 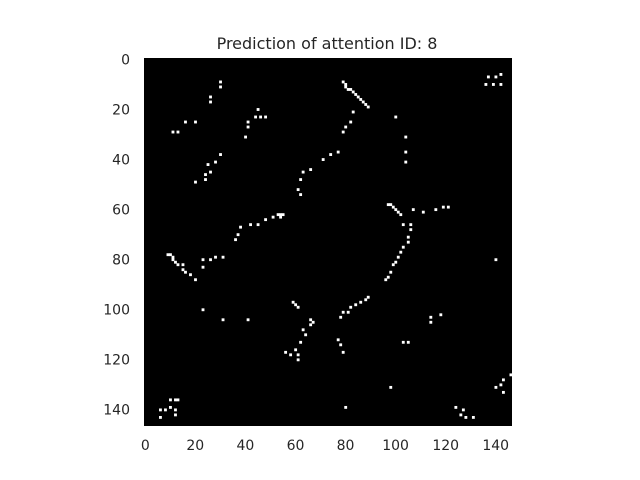 I want to click on x-tick-label: 120, so click(x=445, y=446).